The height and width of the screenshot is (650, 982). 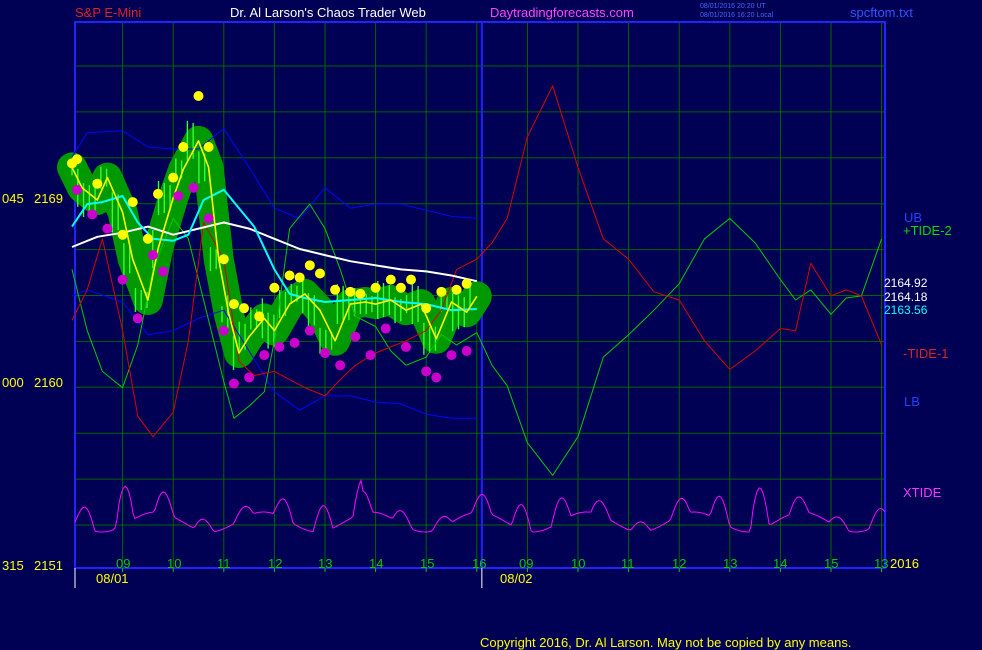 I want to click on price-label-cyan: 2163.56, so click(x=906, y=310).